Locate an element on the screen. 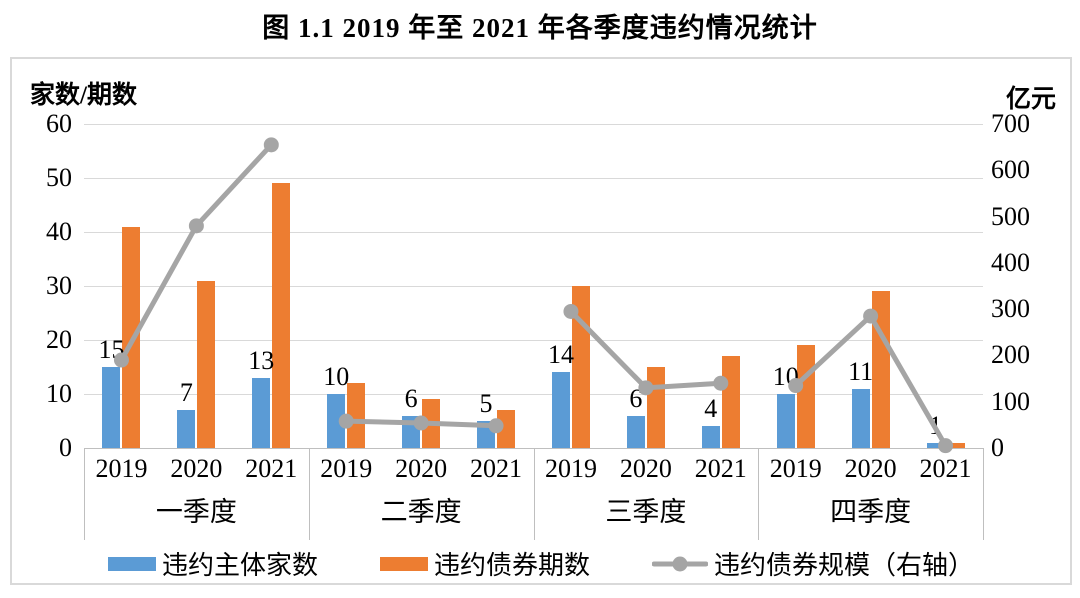 This screenshot has width=1080, height=598. legend: 违约主体家数 违约债券期数 违约债券规模（右轴） is located at coordinates (541, 563).